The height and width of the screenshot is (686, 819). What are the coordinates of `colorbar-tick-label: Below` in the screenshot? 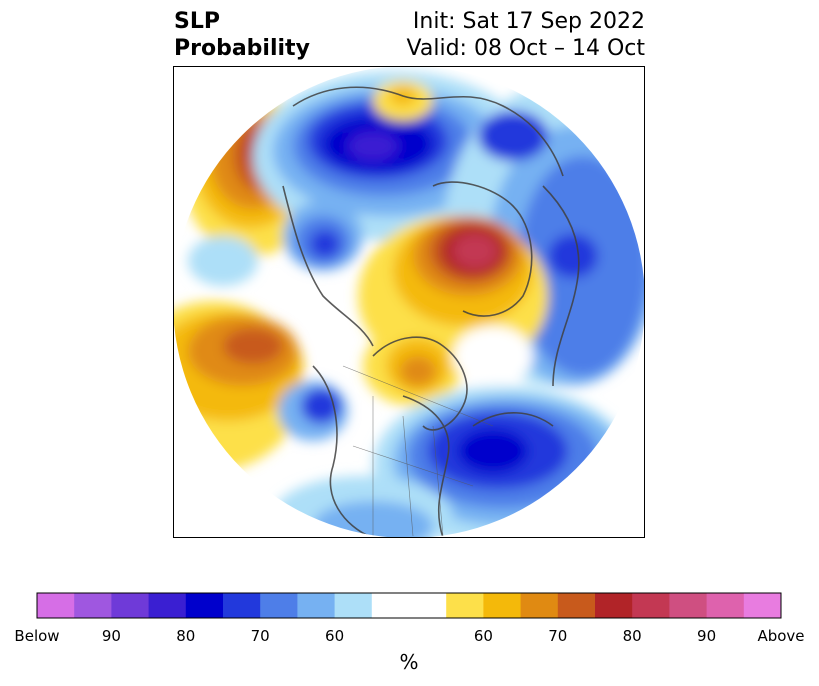 It's located at (37, 636).